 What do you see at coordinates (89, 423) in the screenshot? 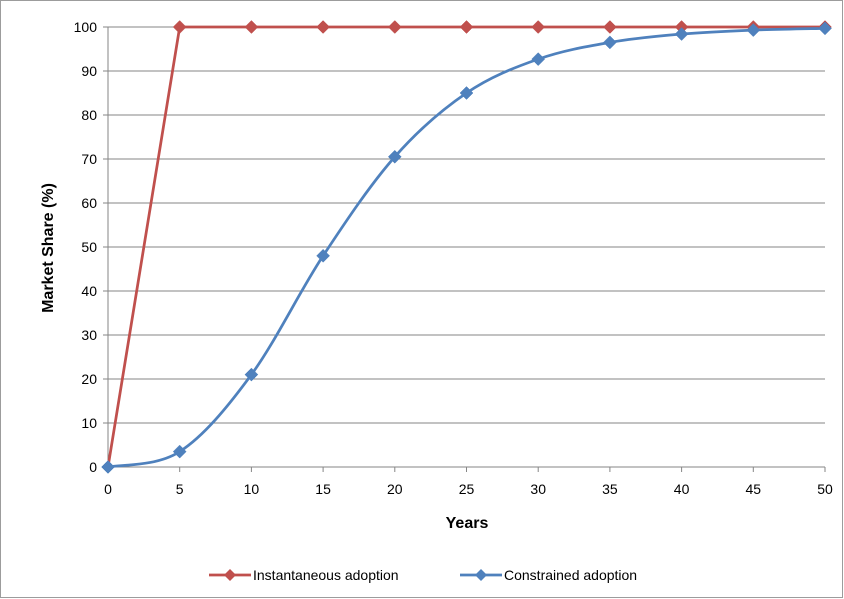
I see `y-tick-label: 10` at bounding box center [89, 423].